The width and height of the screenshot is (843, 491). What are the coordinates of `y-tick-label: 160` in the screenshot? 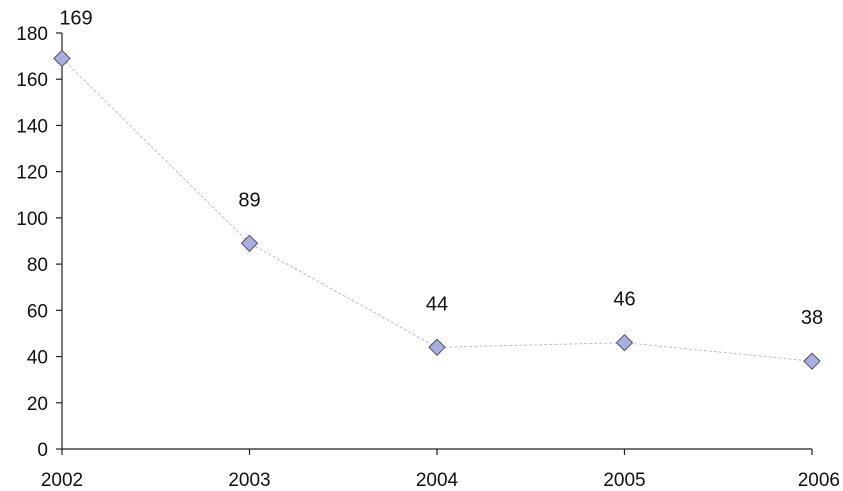 It's located at (32, 80).